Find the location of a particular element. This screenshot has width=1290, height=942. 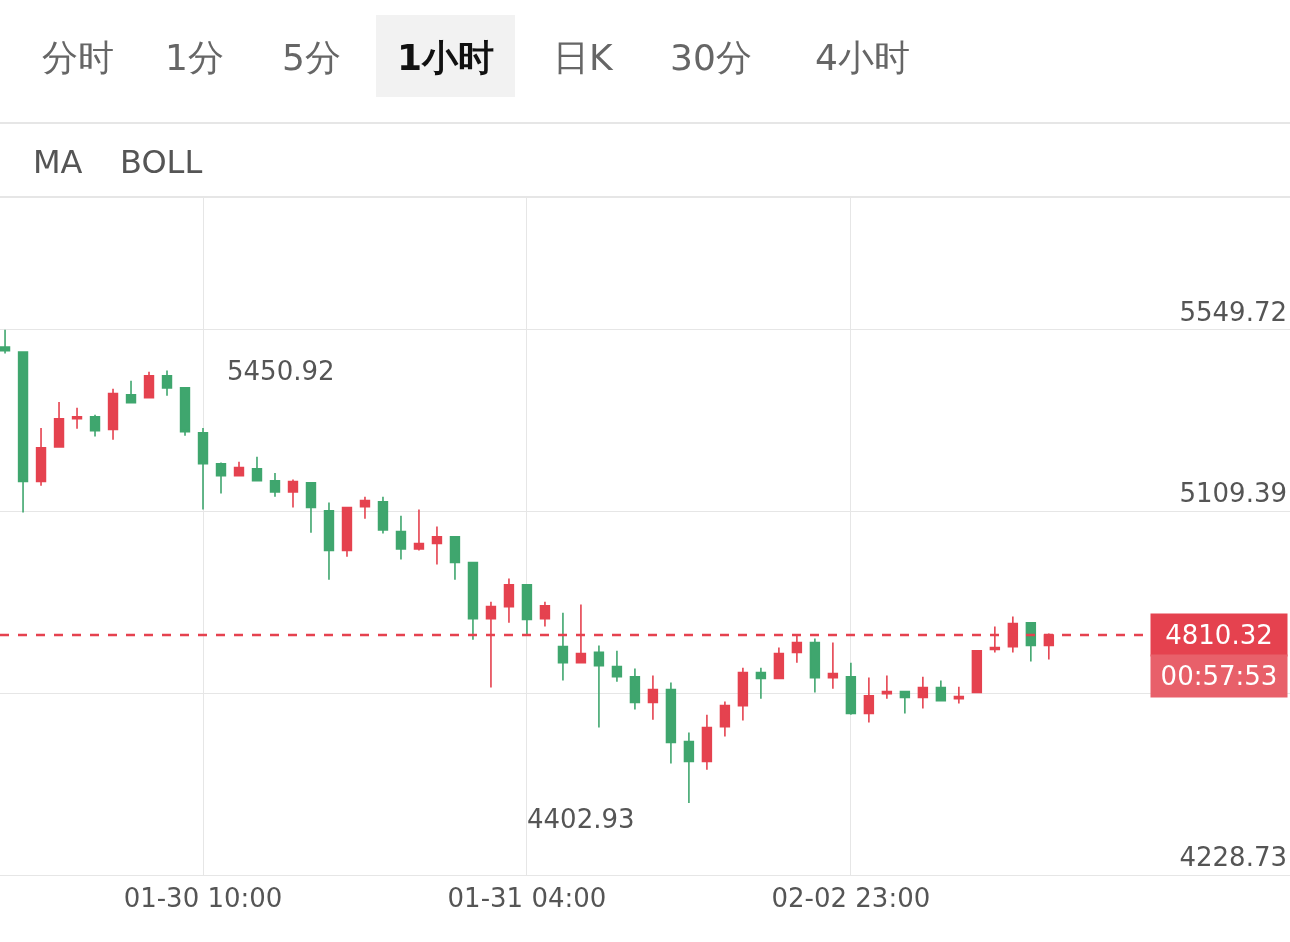

text: 00:57:53 is located at coordinates (1219, 676).